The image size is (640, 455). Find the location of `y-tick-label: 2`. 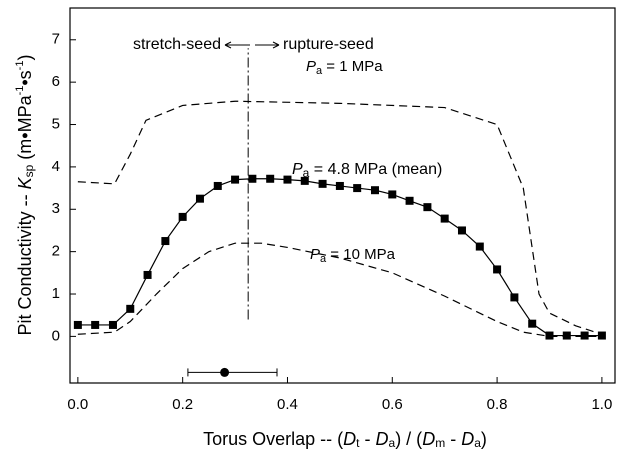

y-tick-label: 2 is located at coordinates (56, 251).